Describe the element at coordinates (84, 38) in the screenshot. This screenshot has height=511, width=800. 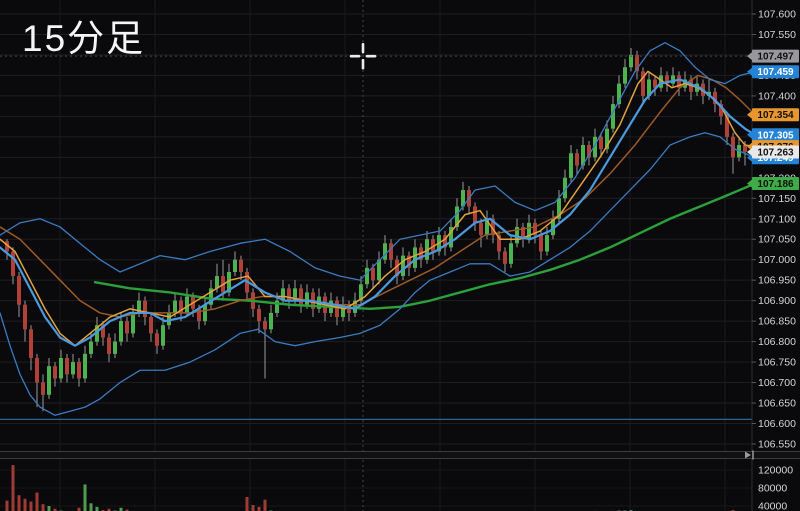
I see `timeframe-label: 15分足` at that location.